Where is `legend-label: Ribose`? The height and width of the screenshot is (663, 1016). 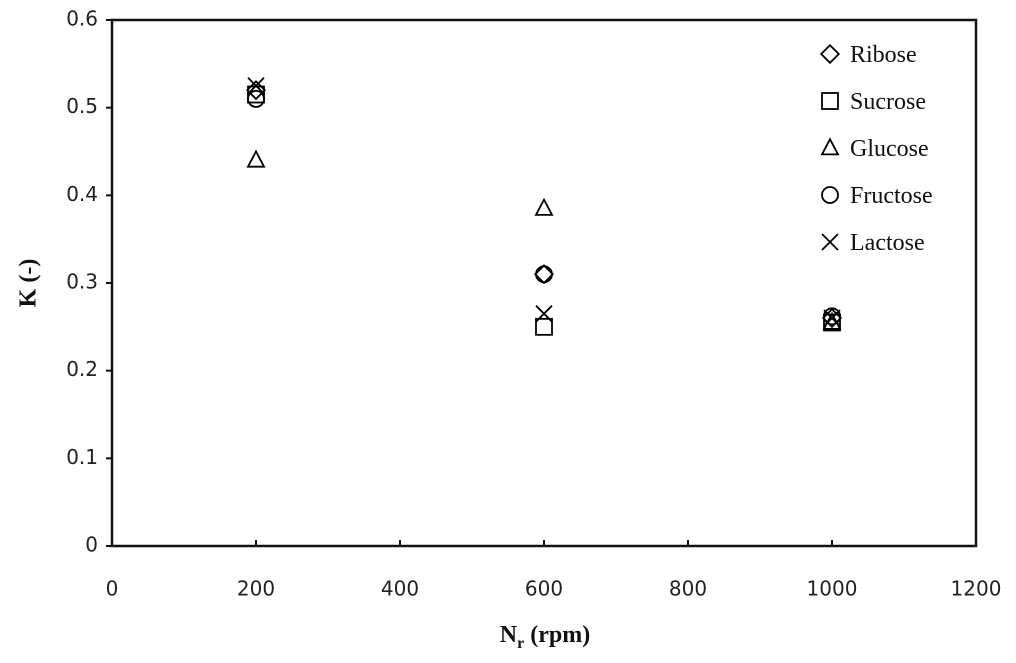 legend-label: Ribose is located at coordinates (883, 55).